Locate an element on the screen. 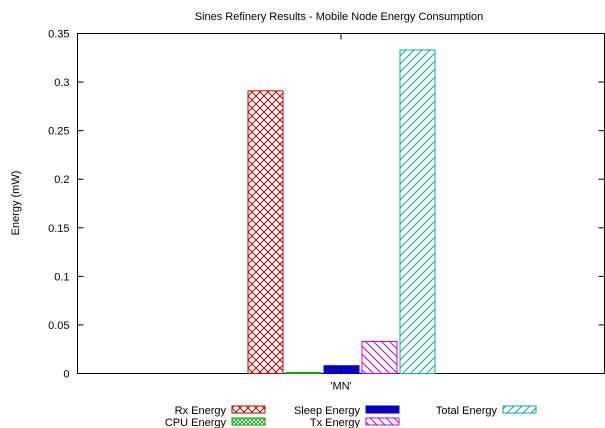  legend-label: Sleep Energy is located at coordinates (327, 411).